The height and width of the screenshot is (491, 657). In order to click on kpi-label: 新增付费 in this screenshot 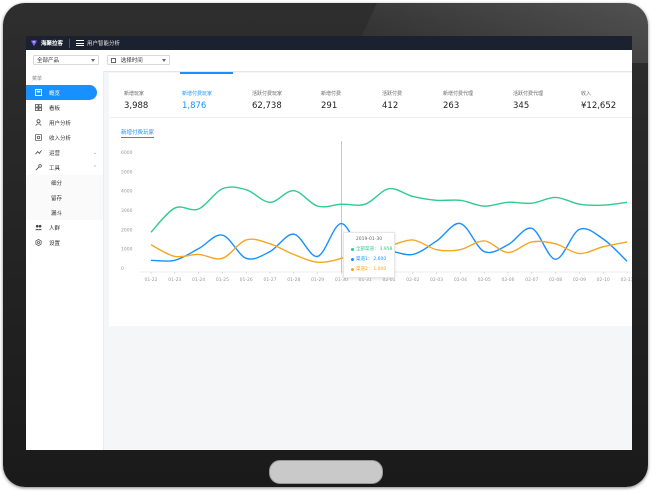, I will do `click(331, 94)`.